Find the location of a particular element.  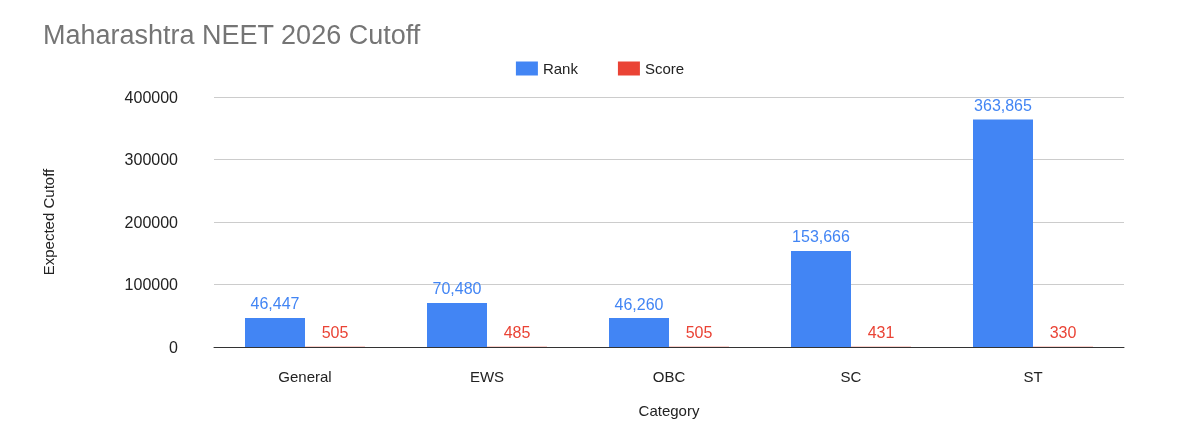

data-label: 485 is located at coordinates (517, 333).